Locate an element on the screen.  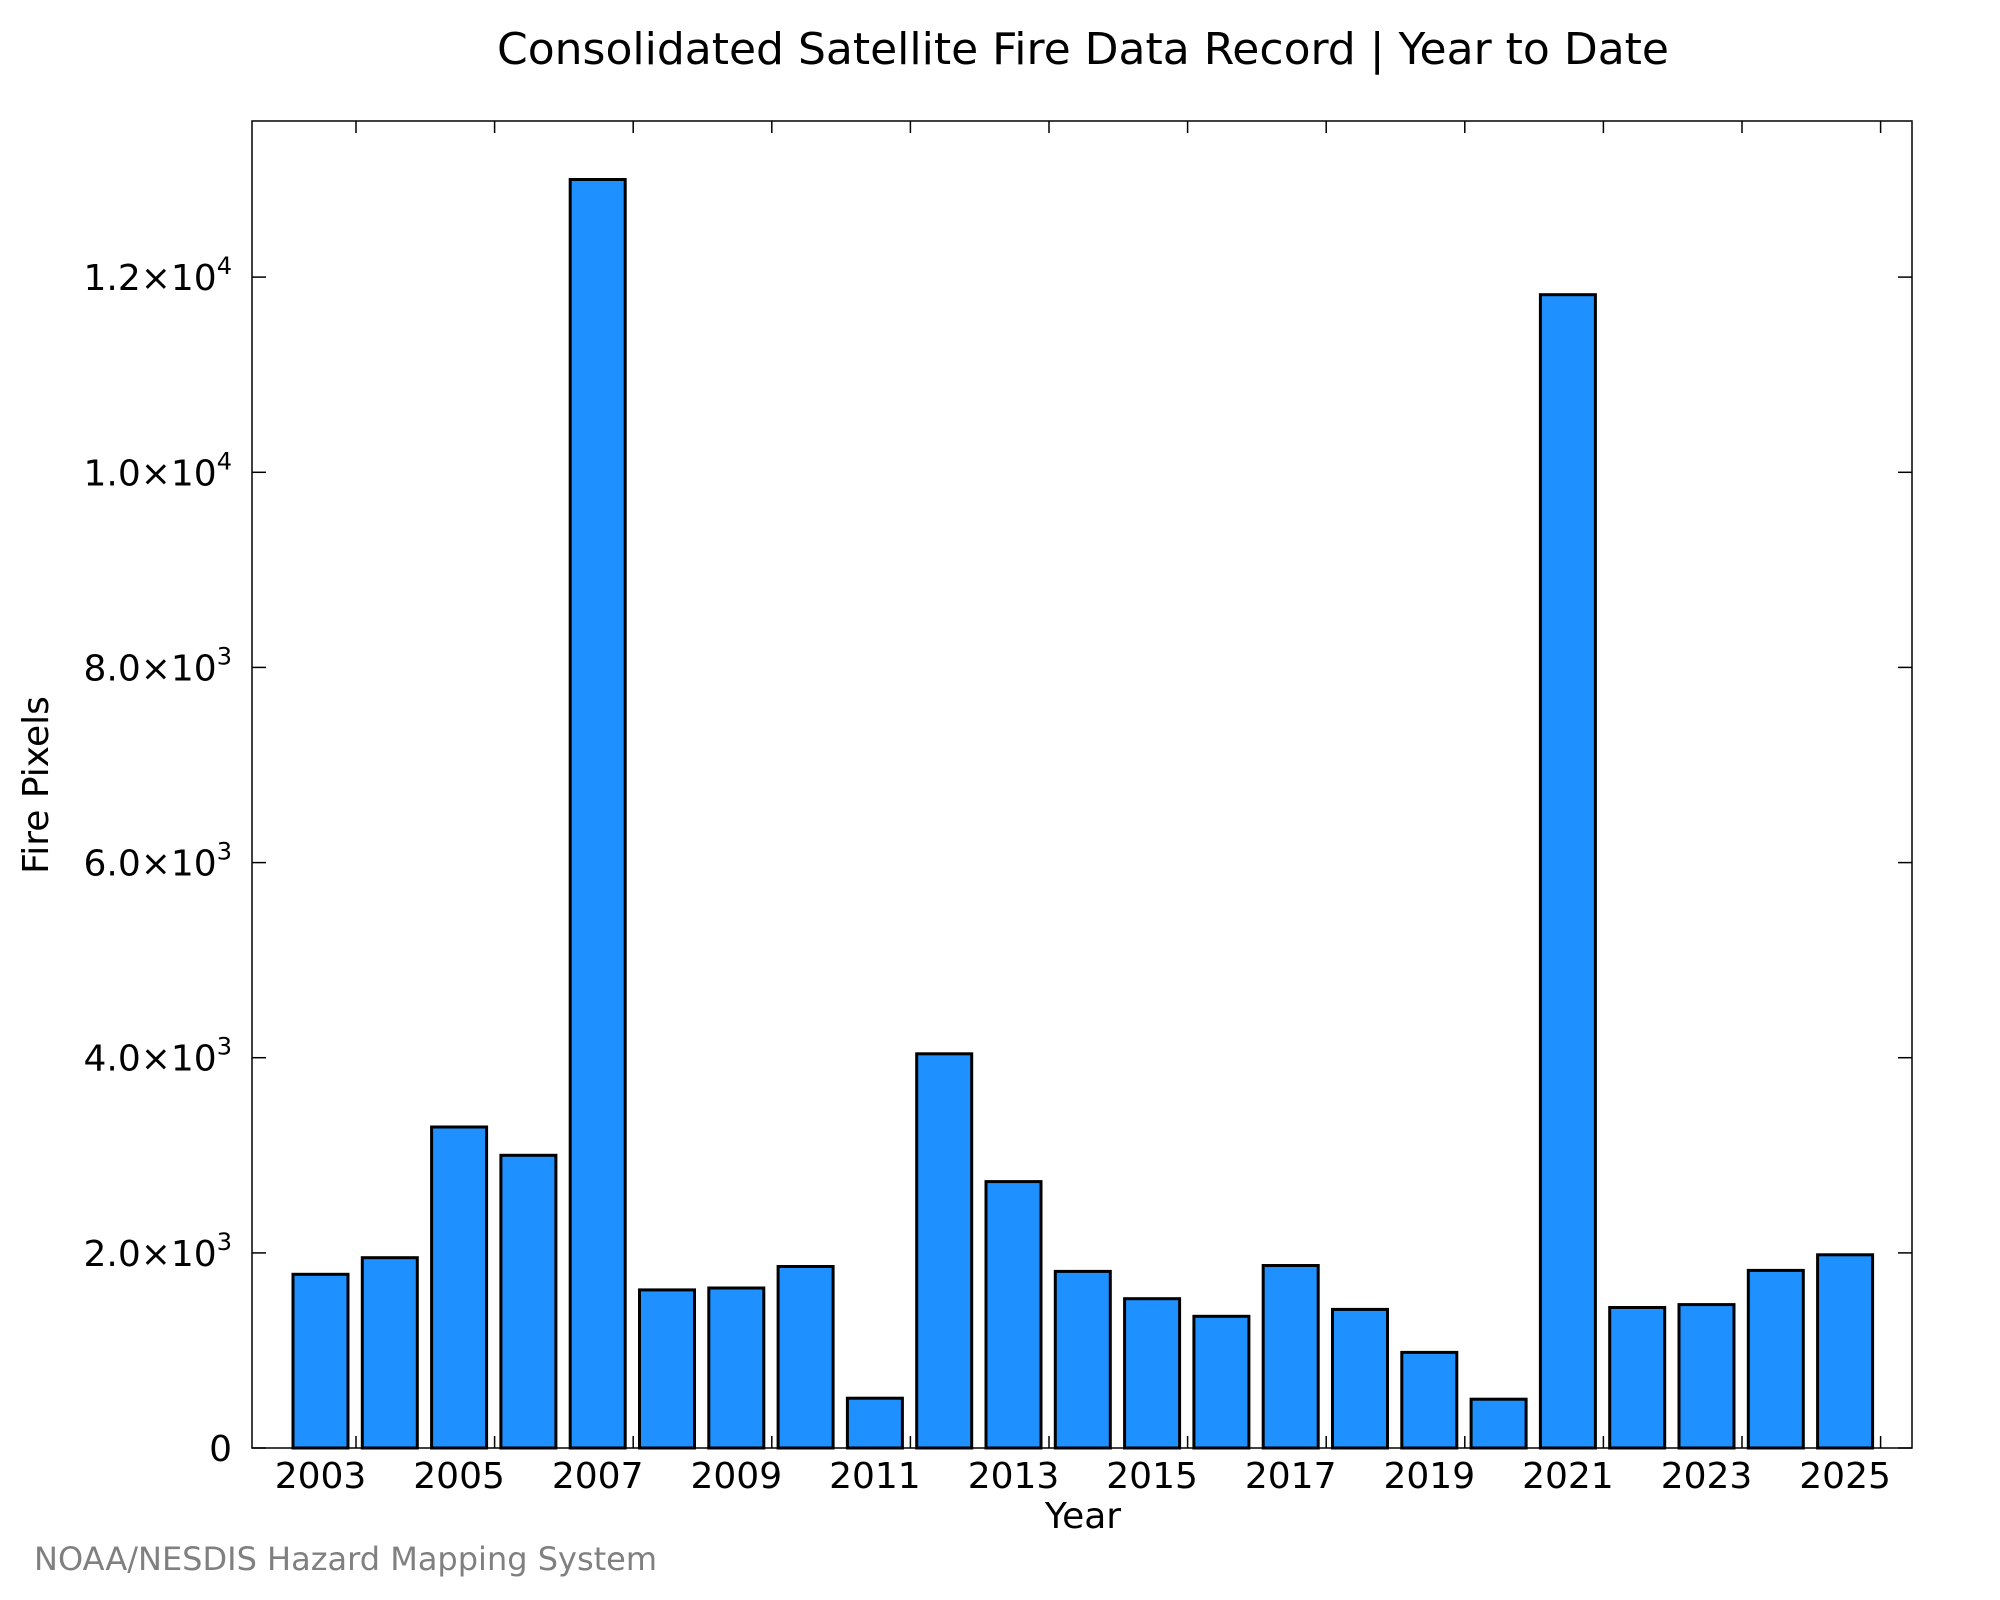
bar-2017 is located at coordinates (1290, 1357).